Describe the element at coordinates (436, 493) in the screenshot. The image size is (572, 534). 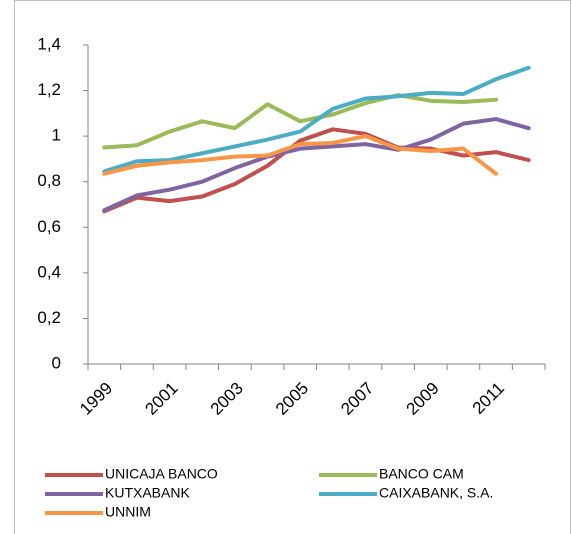
I see `legend-label: CAIXABANK, S.A.` at that location.